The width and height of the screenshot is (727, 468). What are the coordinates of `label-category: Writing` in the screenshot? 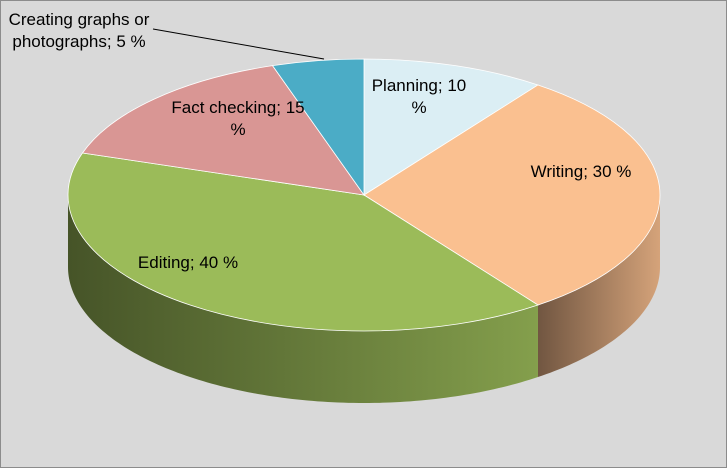 It's located at (557, 171).